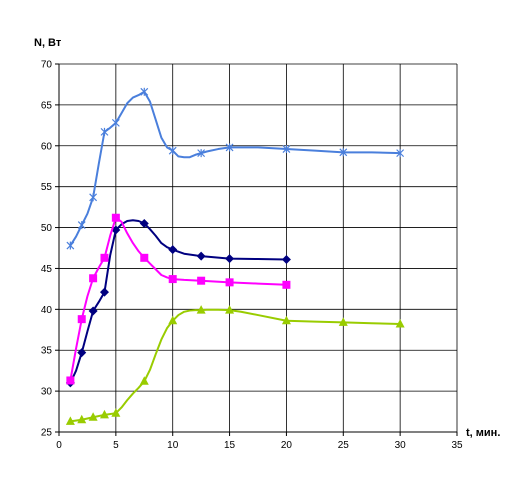  What do you see at coordinates (173, 445) in the screenshot?
I see `x-tick-label: 10` at bounding box center [173, 445].